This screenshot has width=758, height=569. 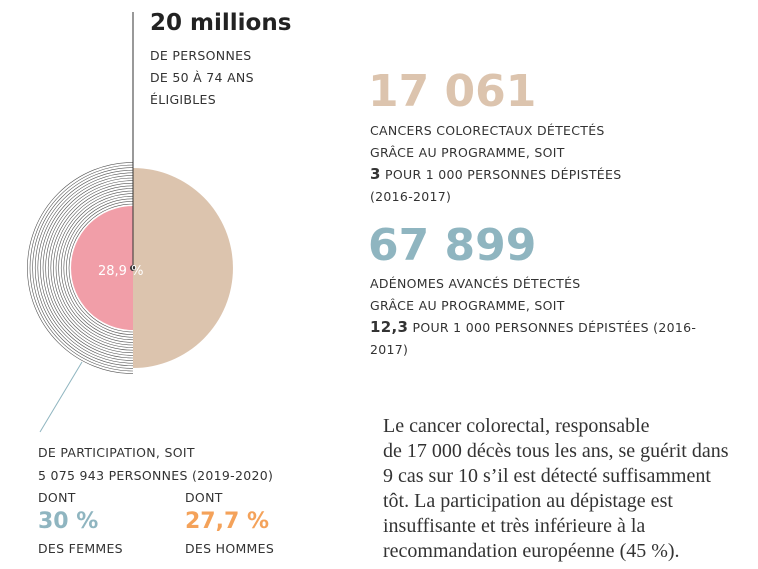 I want to click on participation-line: 5 075 943 PERSONNES (2019-2020), so click(x=155, y=475).